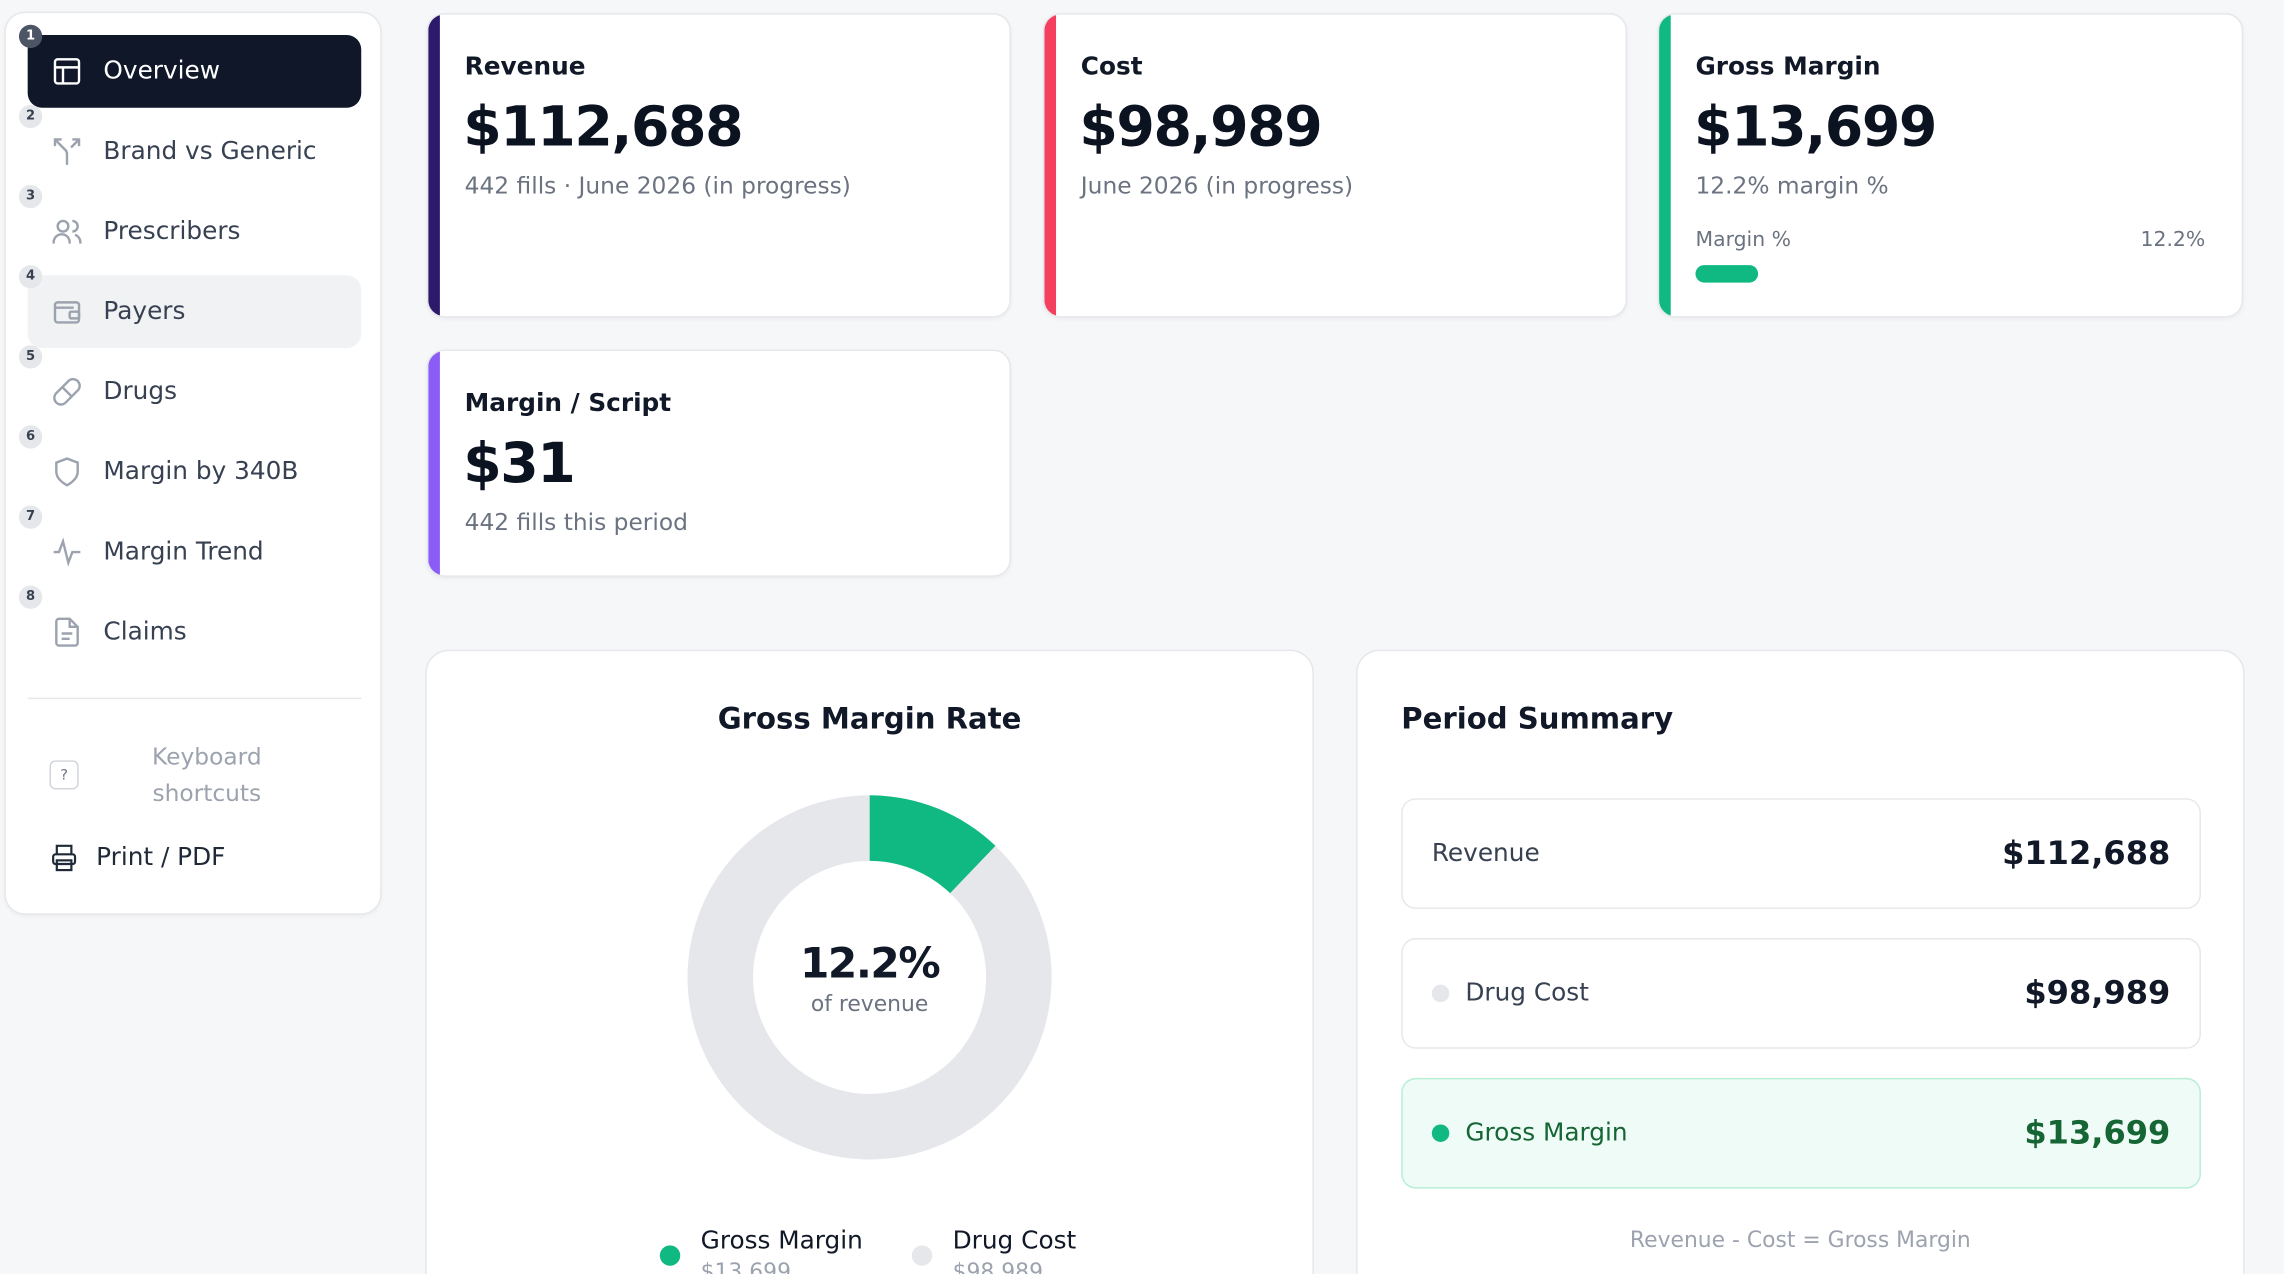 The height and width of the screenshot is (1274, 2284). Describe the element at coordinates (30, 597) in the screenshot. I see `nav-number: 8` at that location.